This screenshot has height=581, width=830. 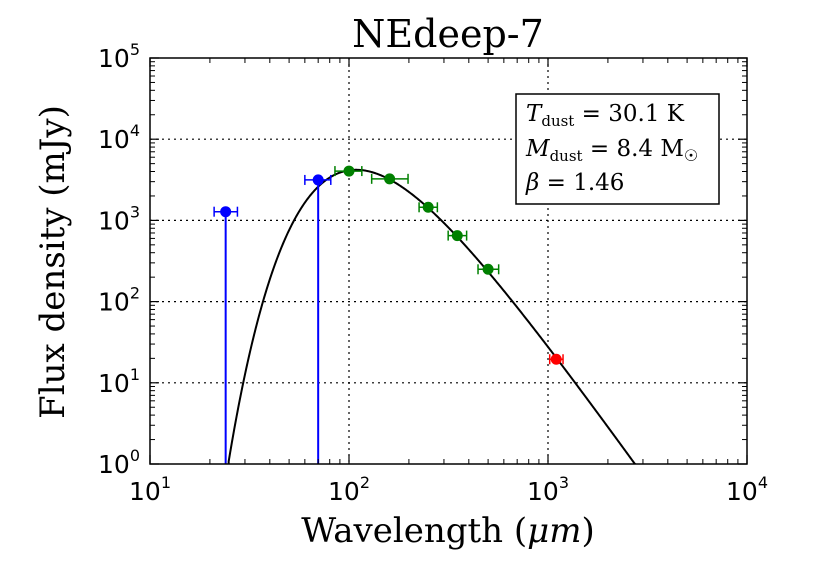 I want to click on y-tick-label: 10⁰, so click(x=119, y=462).